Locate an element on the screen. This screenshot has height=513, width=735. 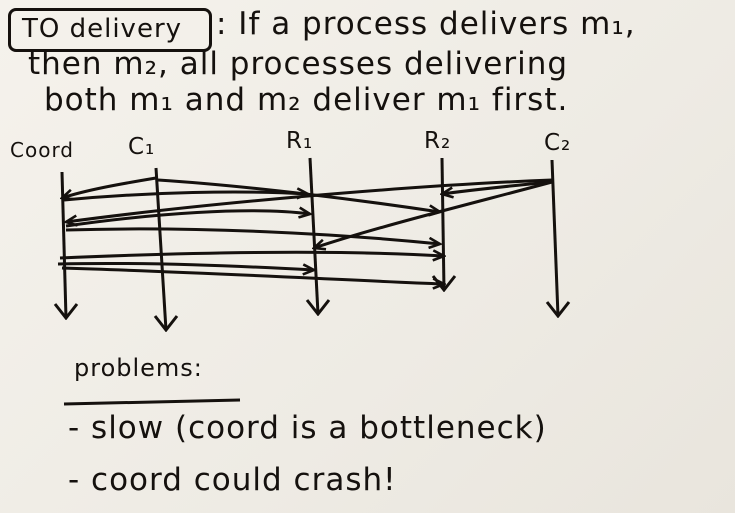
definition-line-1: : If a process delivers m₁, is located at coordinates (426, 24).